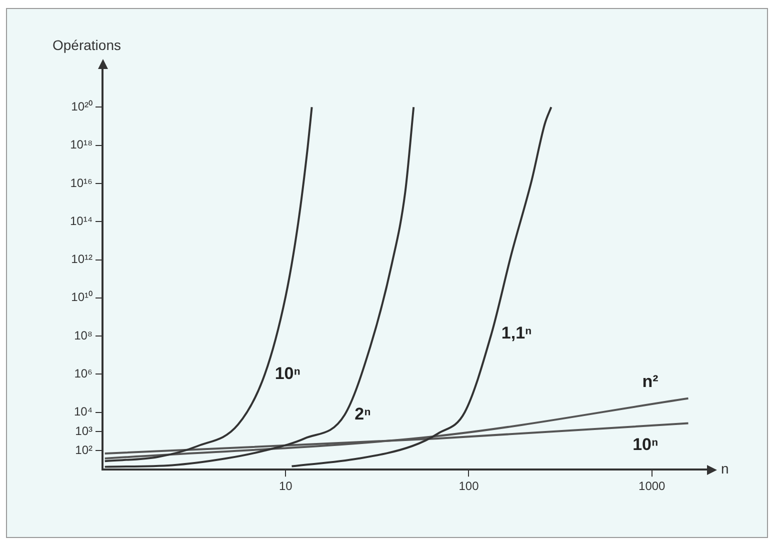 Image resolution: width=775 pixels, height=545 pixels. Describe the element at coordinates (81, 221) in the screenshot. I see `y-tick-label: 10¹⁴` at that location.